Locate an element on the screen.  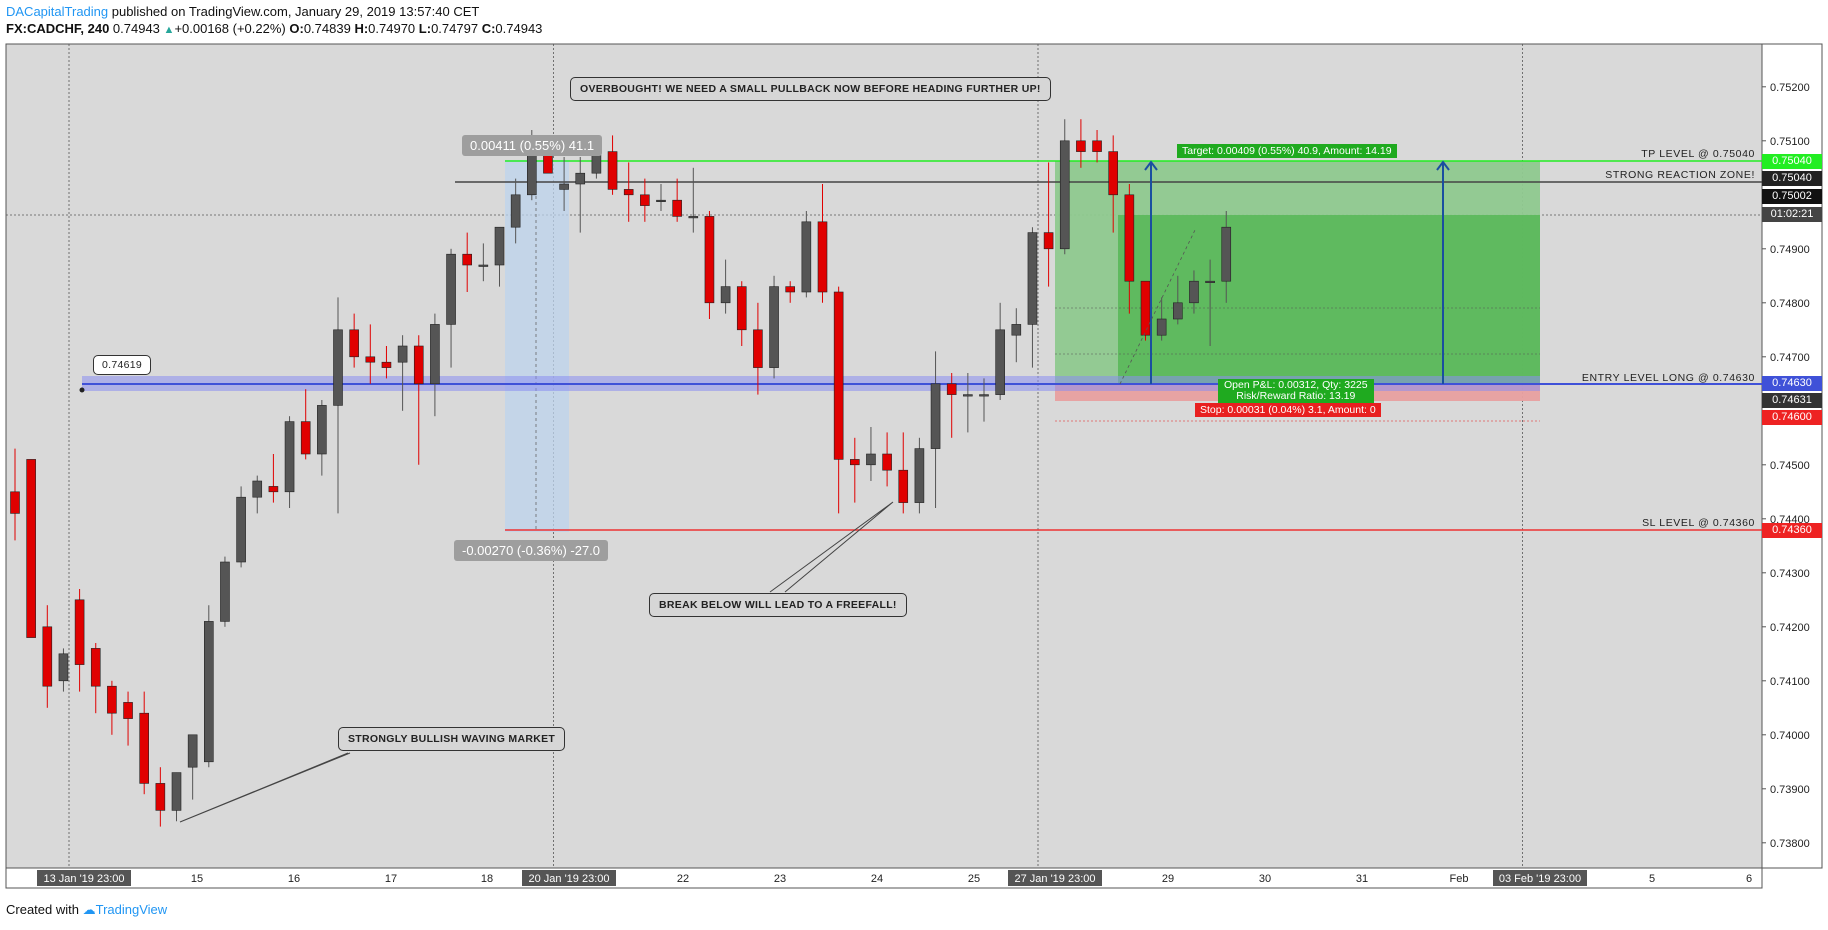
countdown-label: 01:02:21 is located at coordinates (1792, 214).